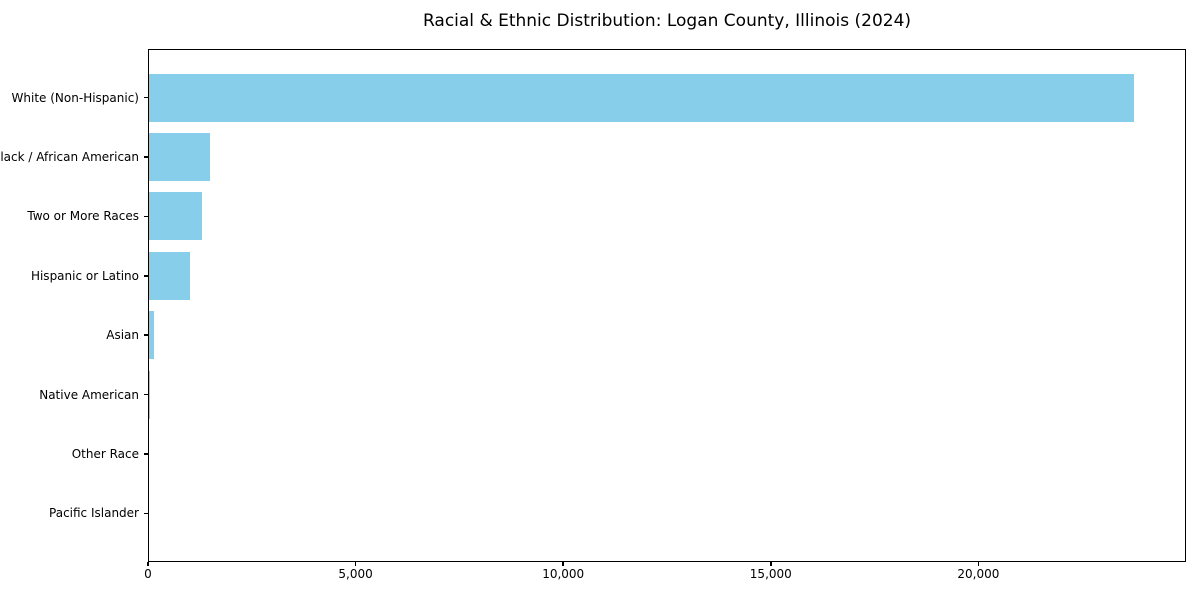  What do you see at coordinates (94, 513) in the screenshot?
I see `y-tick-label: Pacific Islander` at bounding box center [94, 513].